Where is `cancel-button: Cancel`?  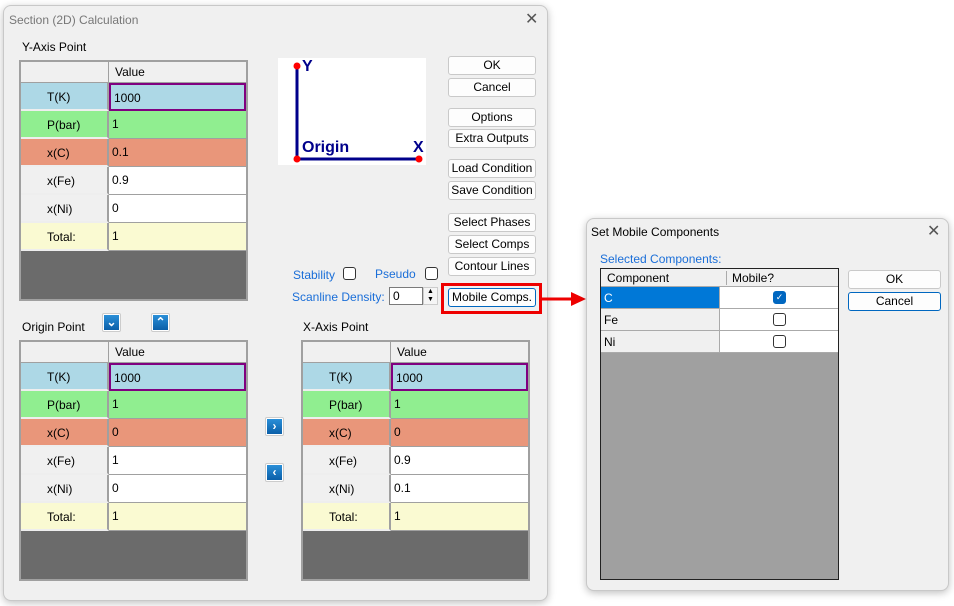
cancel-button: Cancel is located at coordinates (492, 87).